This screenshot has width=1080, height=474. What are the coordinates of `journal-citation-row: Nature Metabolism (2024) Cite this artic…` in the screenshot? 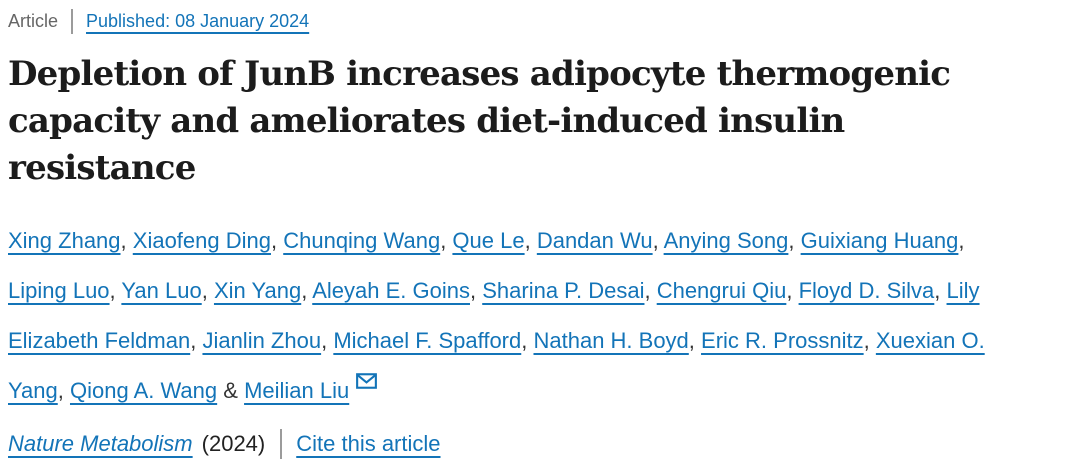 It's located at (539, 444).